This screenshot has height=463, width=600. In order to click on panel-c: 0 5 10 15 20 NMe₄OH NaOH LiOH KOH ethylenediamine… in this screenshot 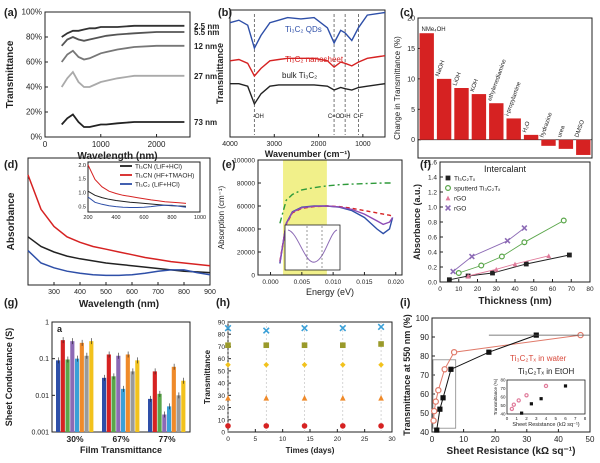, I will do `click(493, 95)`.